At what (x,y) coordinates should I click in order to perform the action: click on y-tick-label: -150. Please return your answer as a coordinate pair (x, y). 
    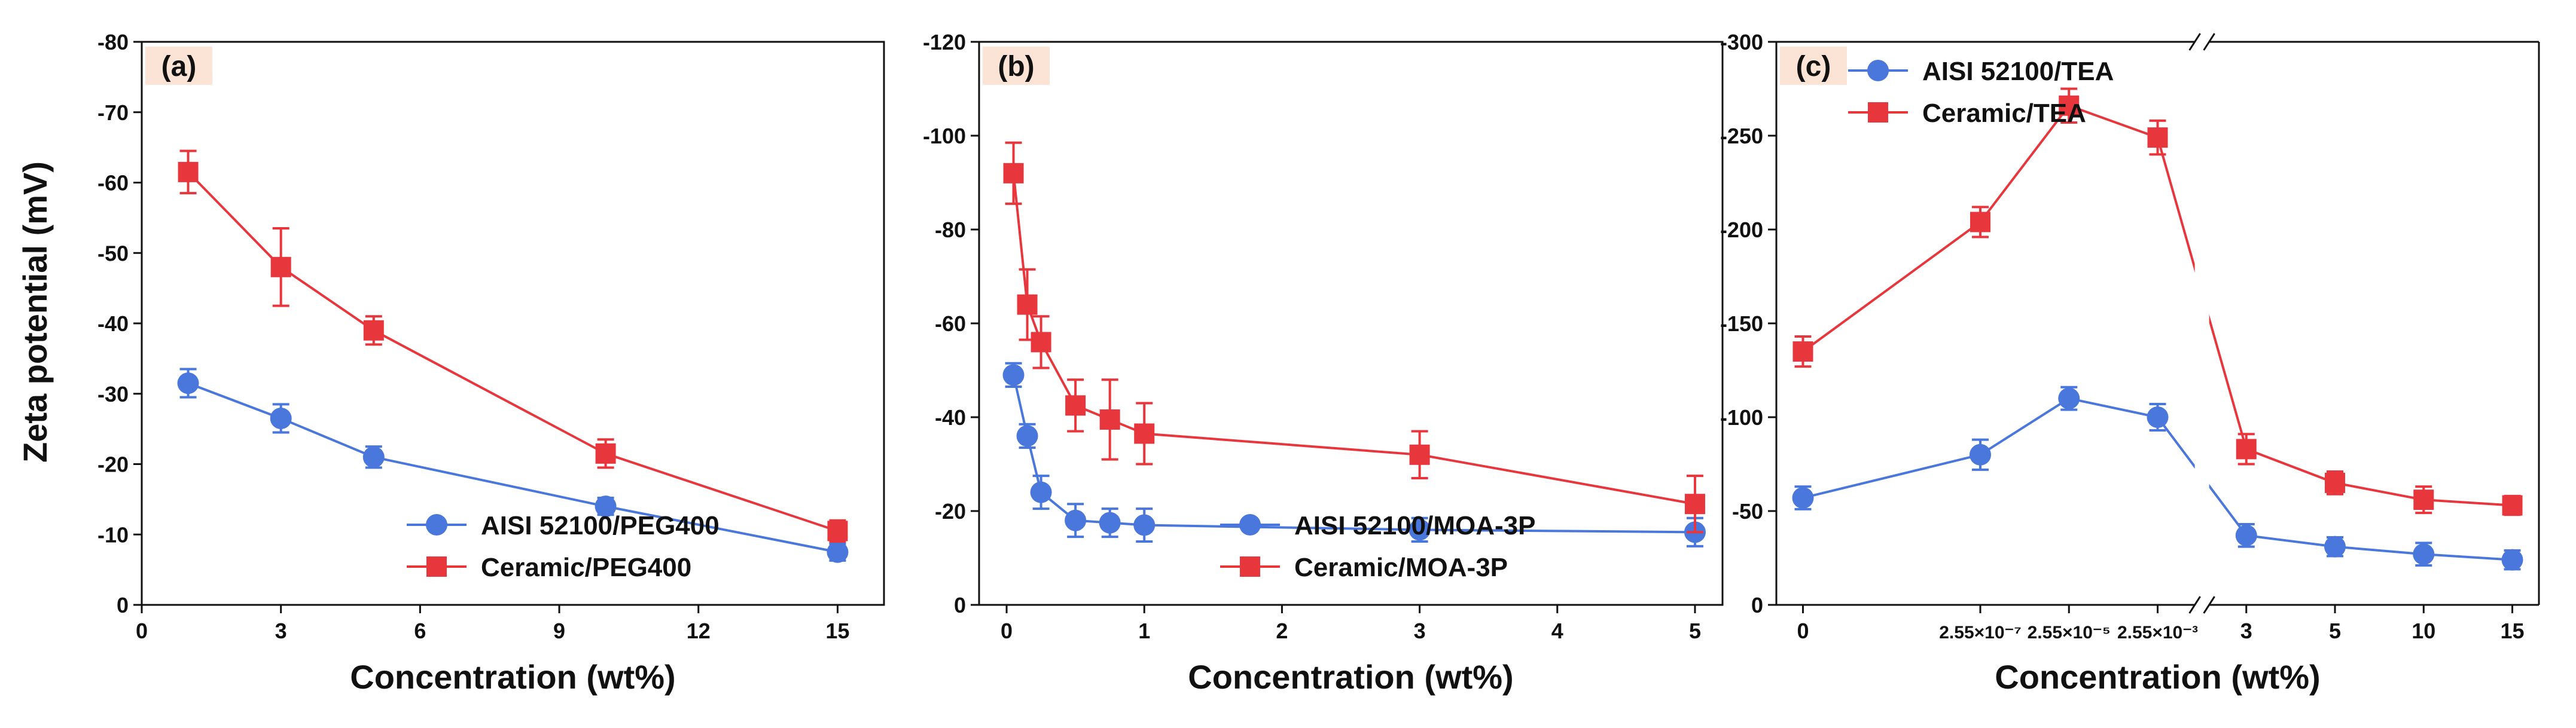
    Looking at the image, I should click on (1741, 324).